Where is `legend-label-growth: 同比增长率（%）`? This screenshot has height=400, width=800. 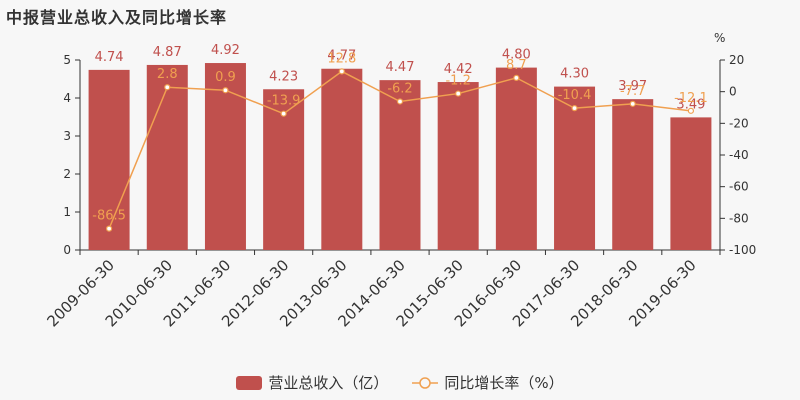 legend-label-growth: 同比增长率（%） is located at coordinates (504, 383).